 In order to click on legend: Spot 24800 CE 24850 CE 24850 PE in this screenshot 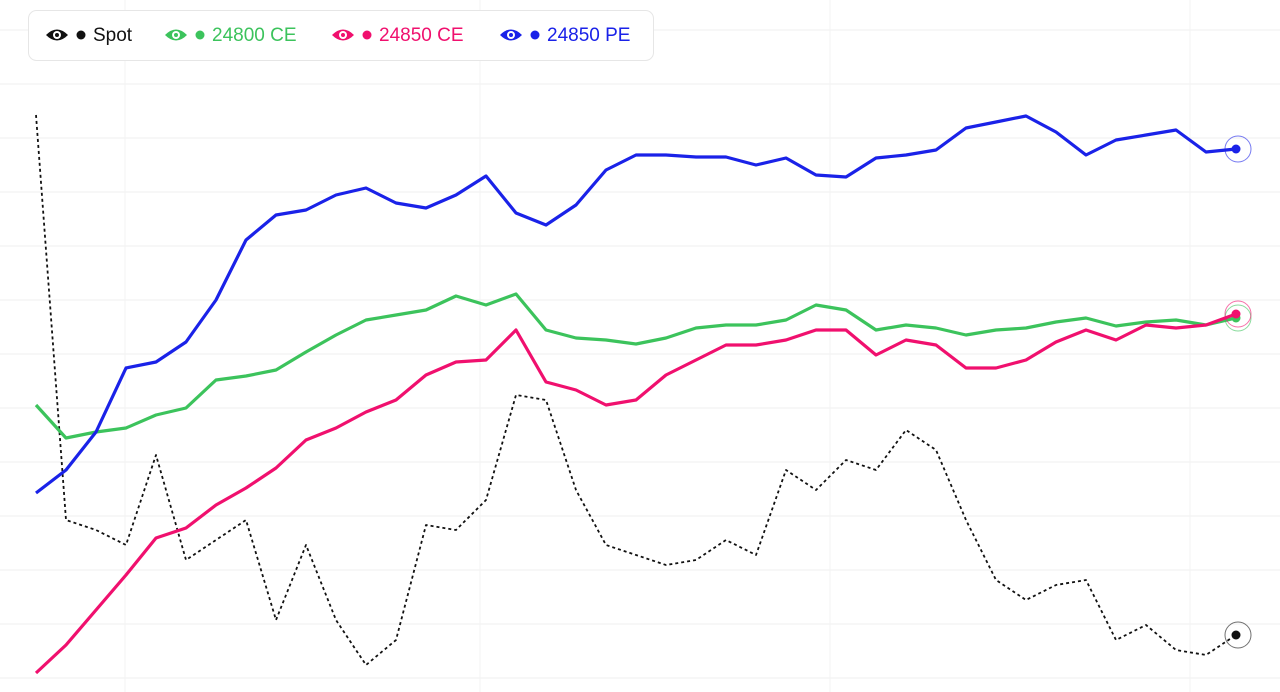, I will do `click(338, 35)`.